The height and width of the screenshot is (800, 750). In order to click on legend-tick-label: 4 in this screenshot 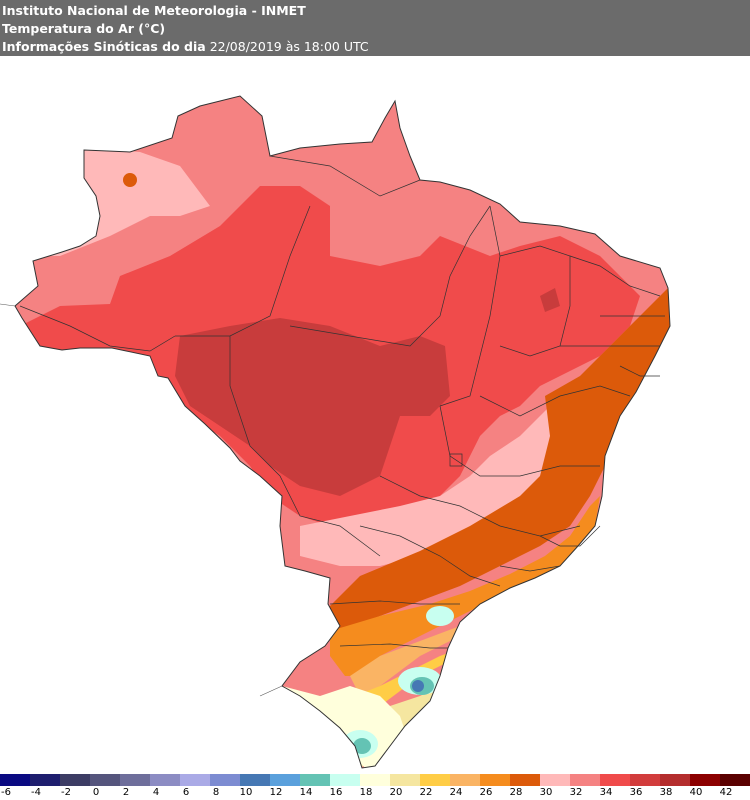, I will do `click(156, 792)`.